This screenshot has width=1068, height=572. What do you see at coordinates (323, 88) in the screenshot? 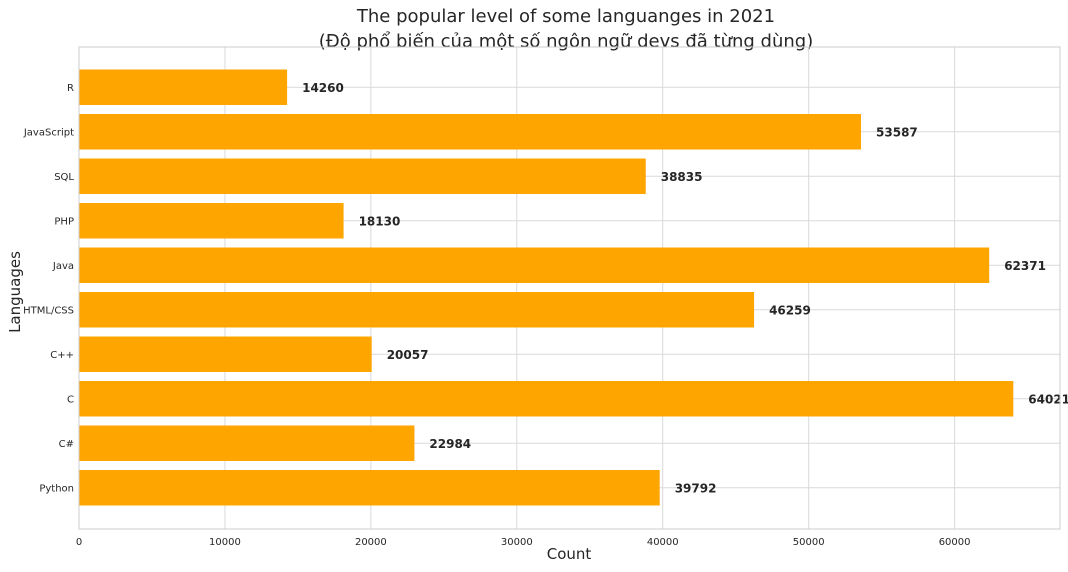
I see `value-label: 14260` at bounding box center [323, 88].